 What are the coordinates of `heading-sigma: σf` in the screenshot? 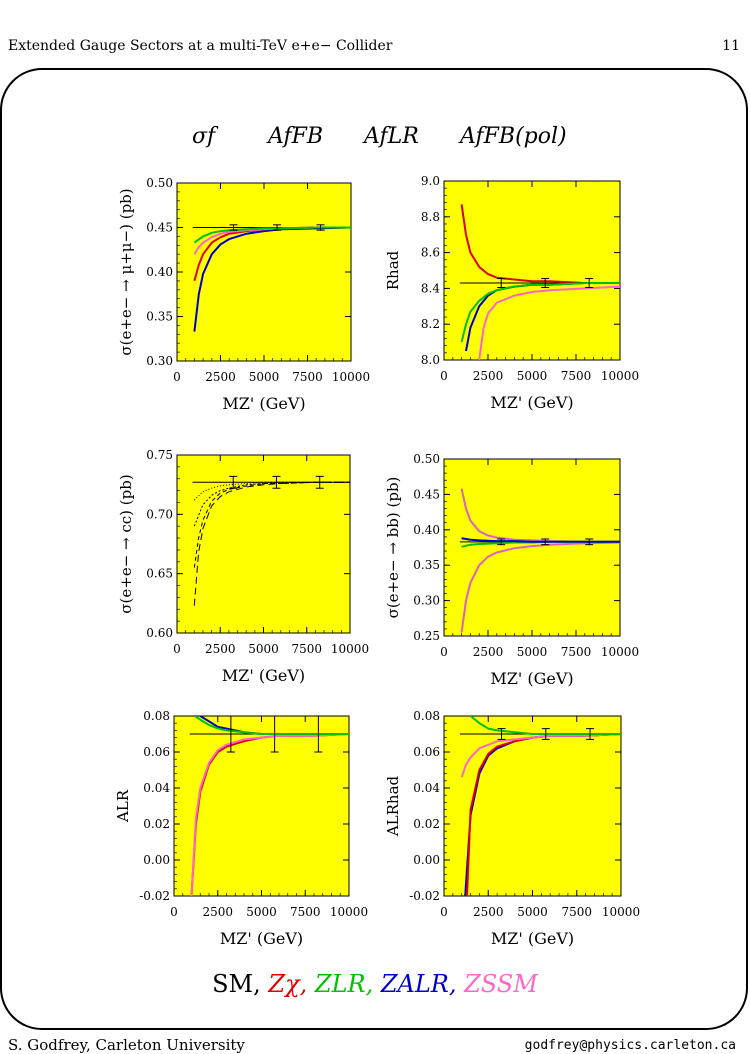 It's located at (204, 136).